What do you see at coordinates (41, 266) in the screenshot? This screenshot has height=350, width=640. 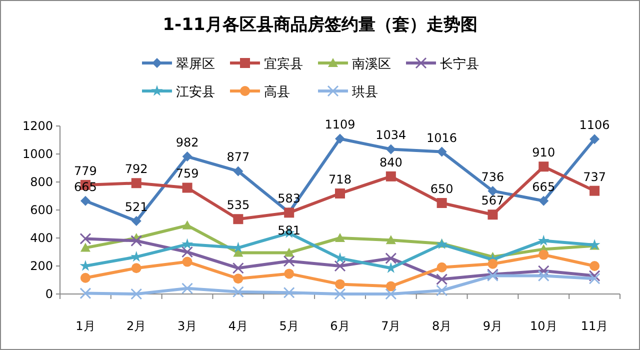 I see `y-tick-label: 200` at bounding box center [41, 266].